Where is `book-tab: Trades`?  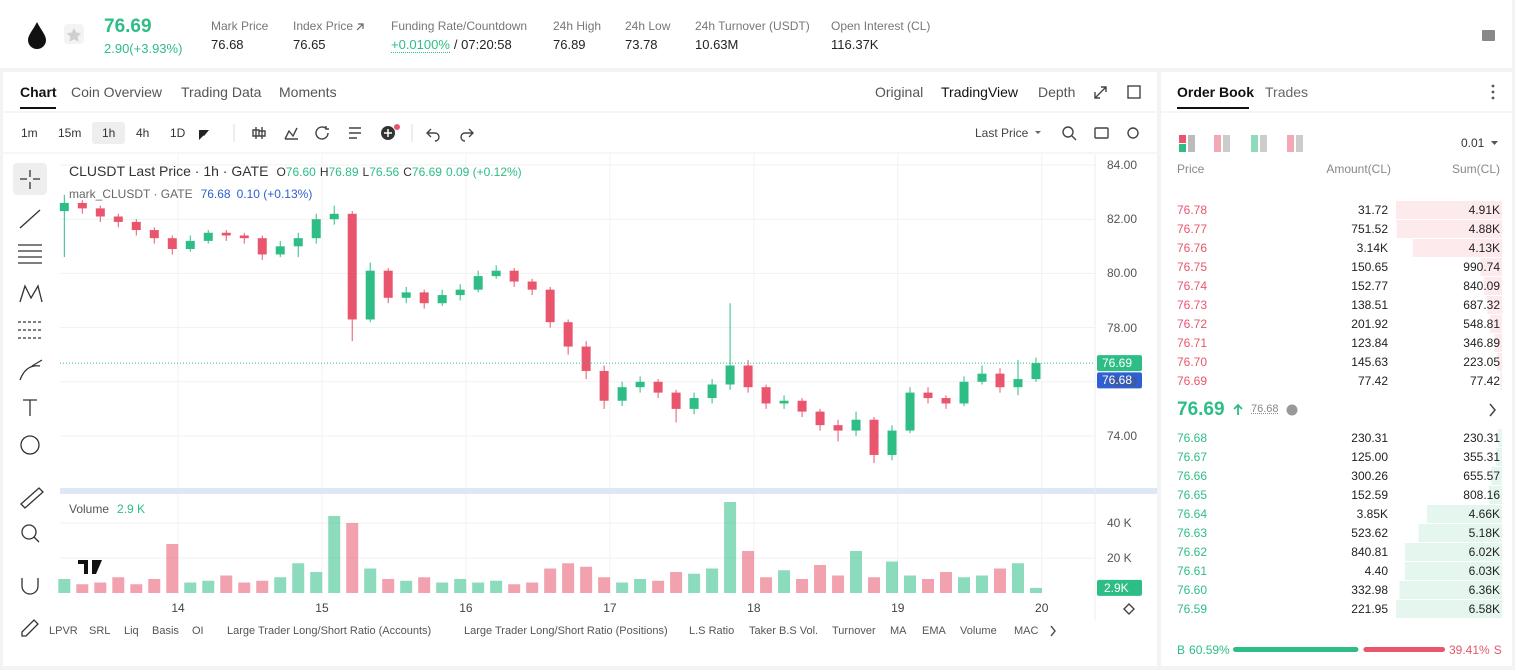
book-tab: Trades is located at coordinates (1287, 92).